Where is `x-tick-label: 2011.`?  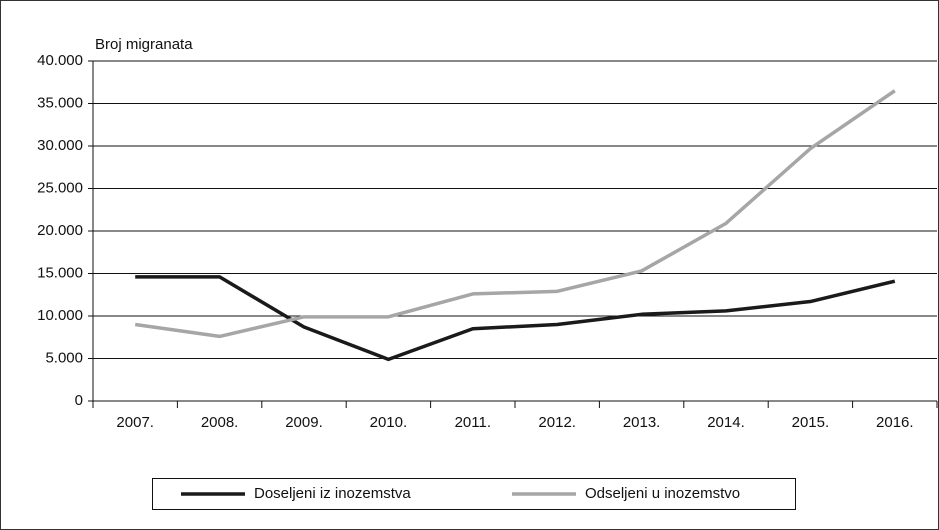
x-tick-label: 2011. is located at coordinates (473, 422).